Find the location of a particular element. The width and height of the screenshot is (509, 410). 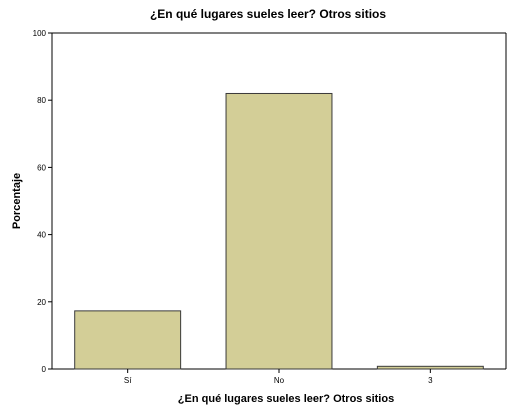

y-tick-label: 80 is located at coordinates (41, 100).